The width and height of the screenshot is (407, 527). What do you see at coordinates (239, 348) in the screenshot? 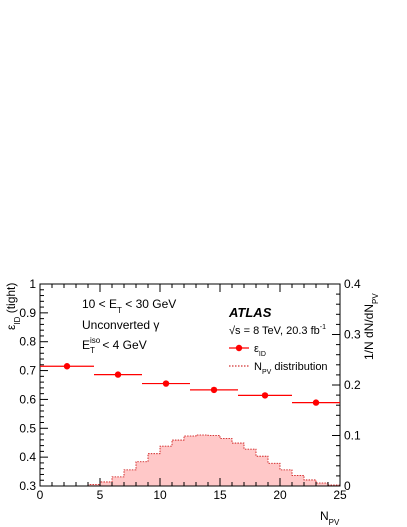
I see `legend-efficiency-marker` at bounding box center [239, 348].